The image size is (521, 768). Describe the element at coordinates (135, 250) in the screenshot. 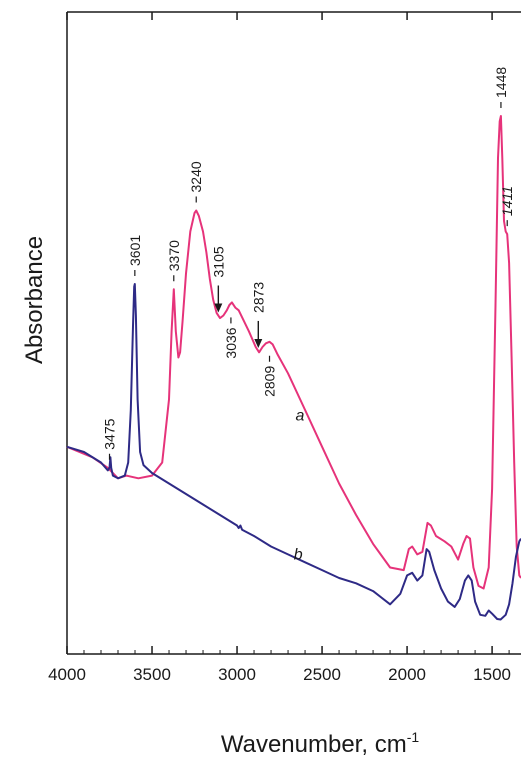

I see `peak-label-text: 3601` at that location.